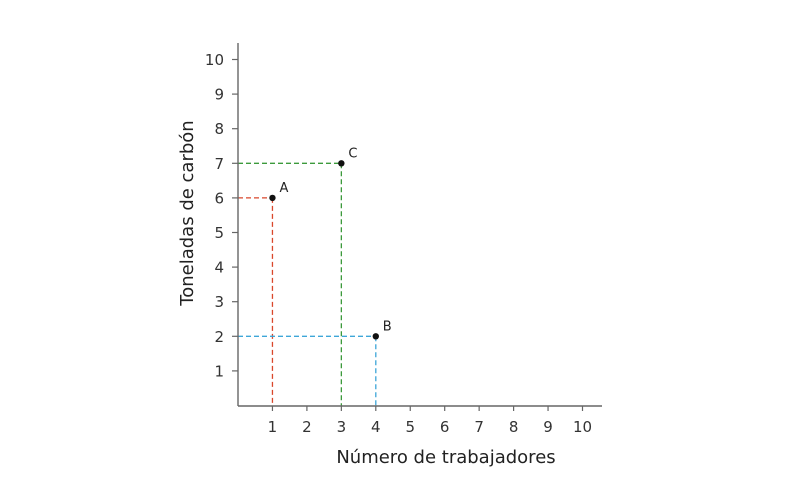  Describe the element at coordinates (219, 95) in the screenshot. I see `y-tick-label: 9` at that location.